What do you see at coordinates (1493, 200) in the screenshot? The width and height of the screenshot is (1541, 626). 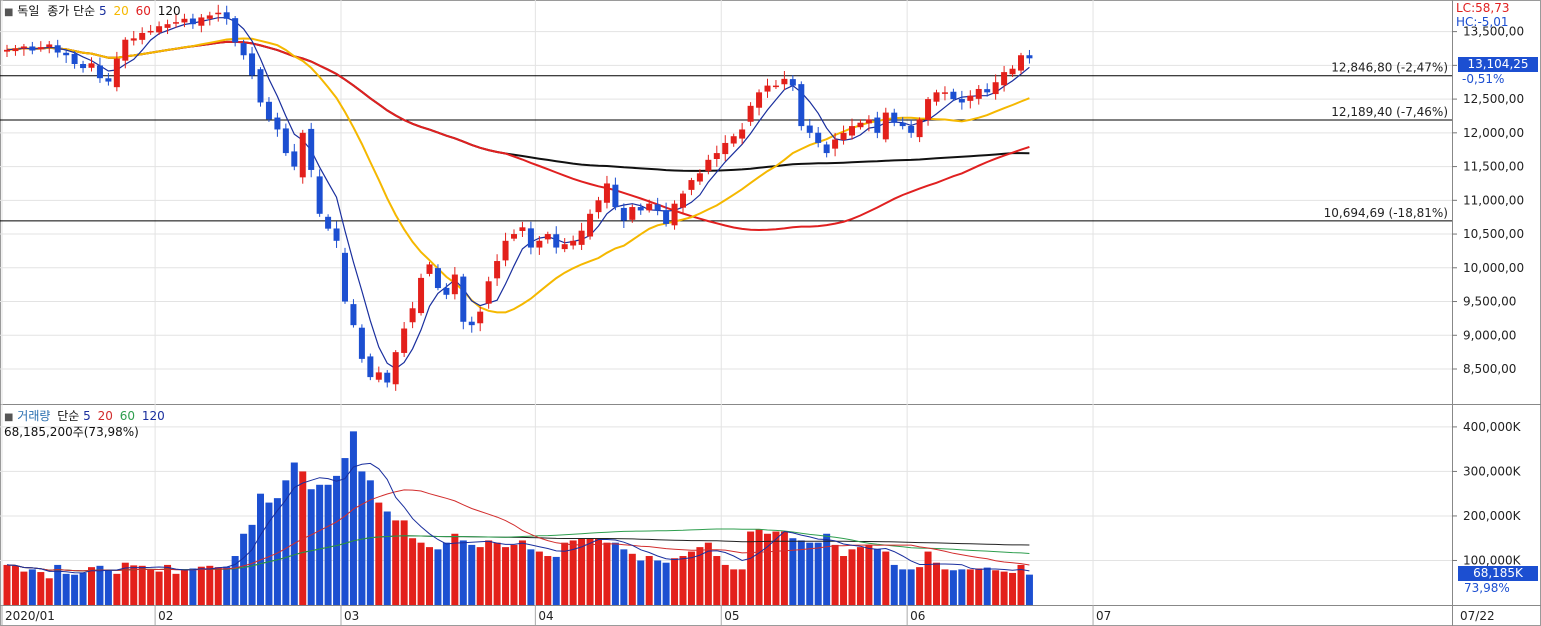 I see `price-tick-label: 11,000,00` at bounding box center [1493, 200].